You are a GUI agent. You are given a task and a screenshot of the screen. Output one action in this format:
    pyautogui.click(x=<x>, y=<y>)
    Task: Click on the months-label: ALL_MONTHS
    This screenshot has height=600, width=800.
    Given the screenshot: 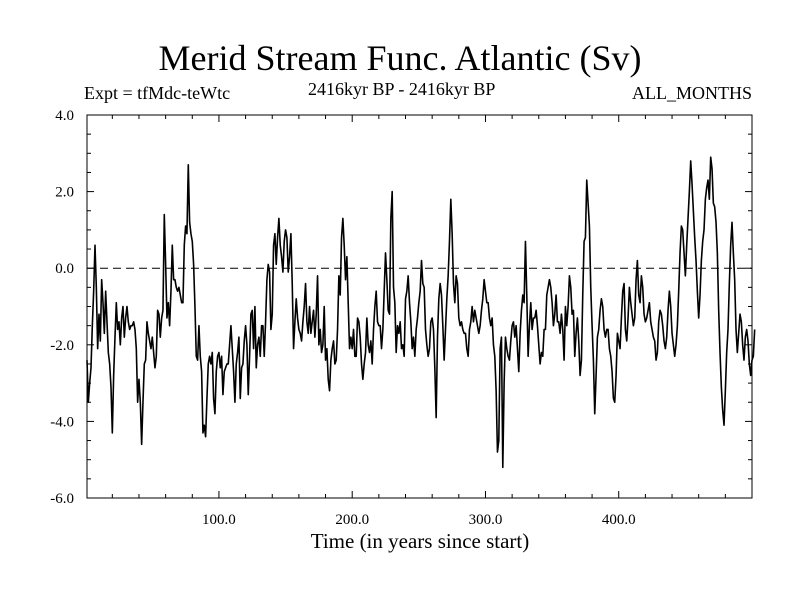 What is the action you would take?
    pyautogui.click(x=692, y=93)
    